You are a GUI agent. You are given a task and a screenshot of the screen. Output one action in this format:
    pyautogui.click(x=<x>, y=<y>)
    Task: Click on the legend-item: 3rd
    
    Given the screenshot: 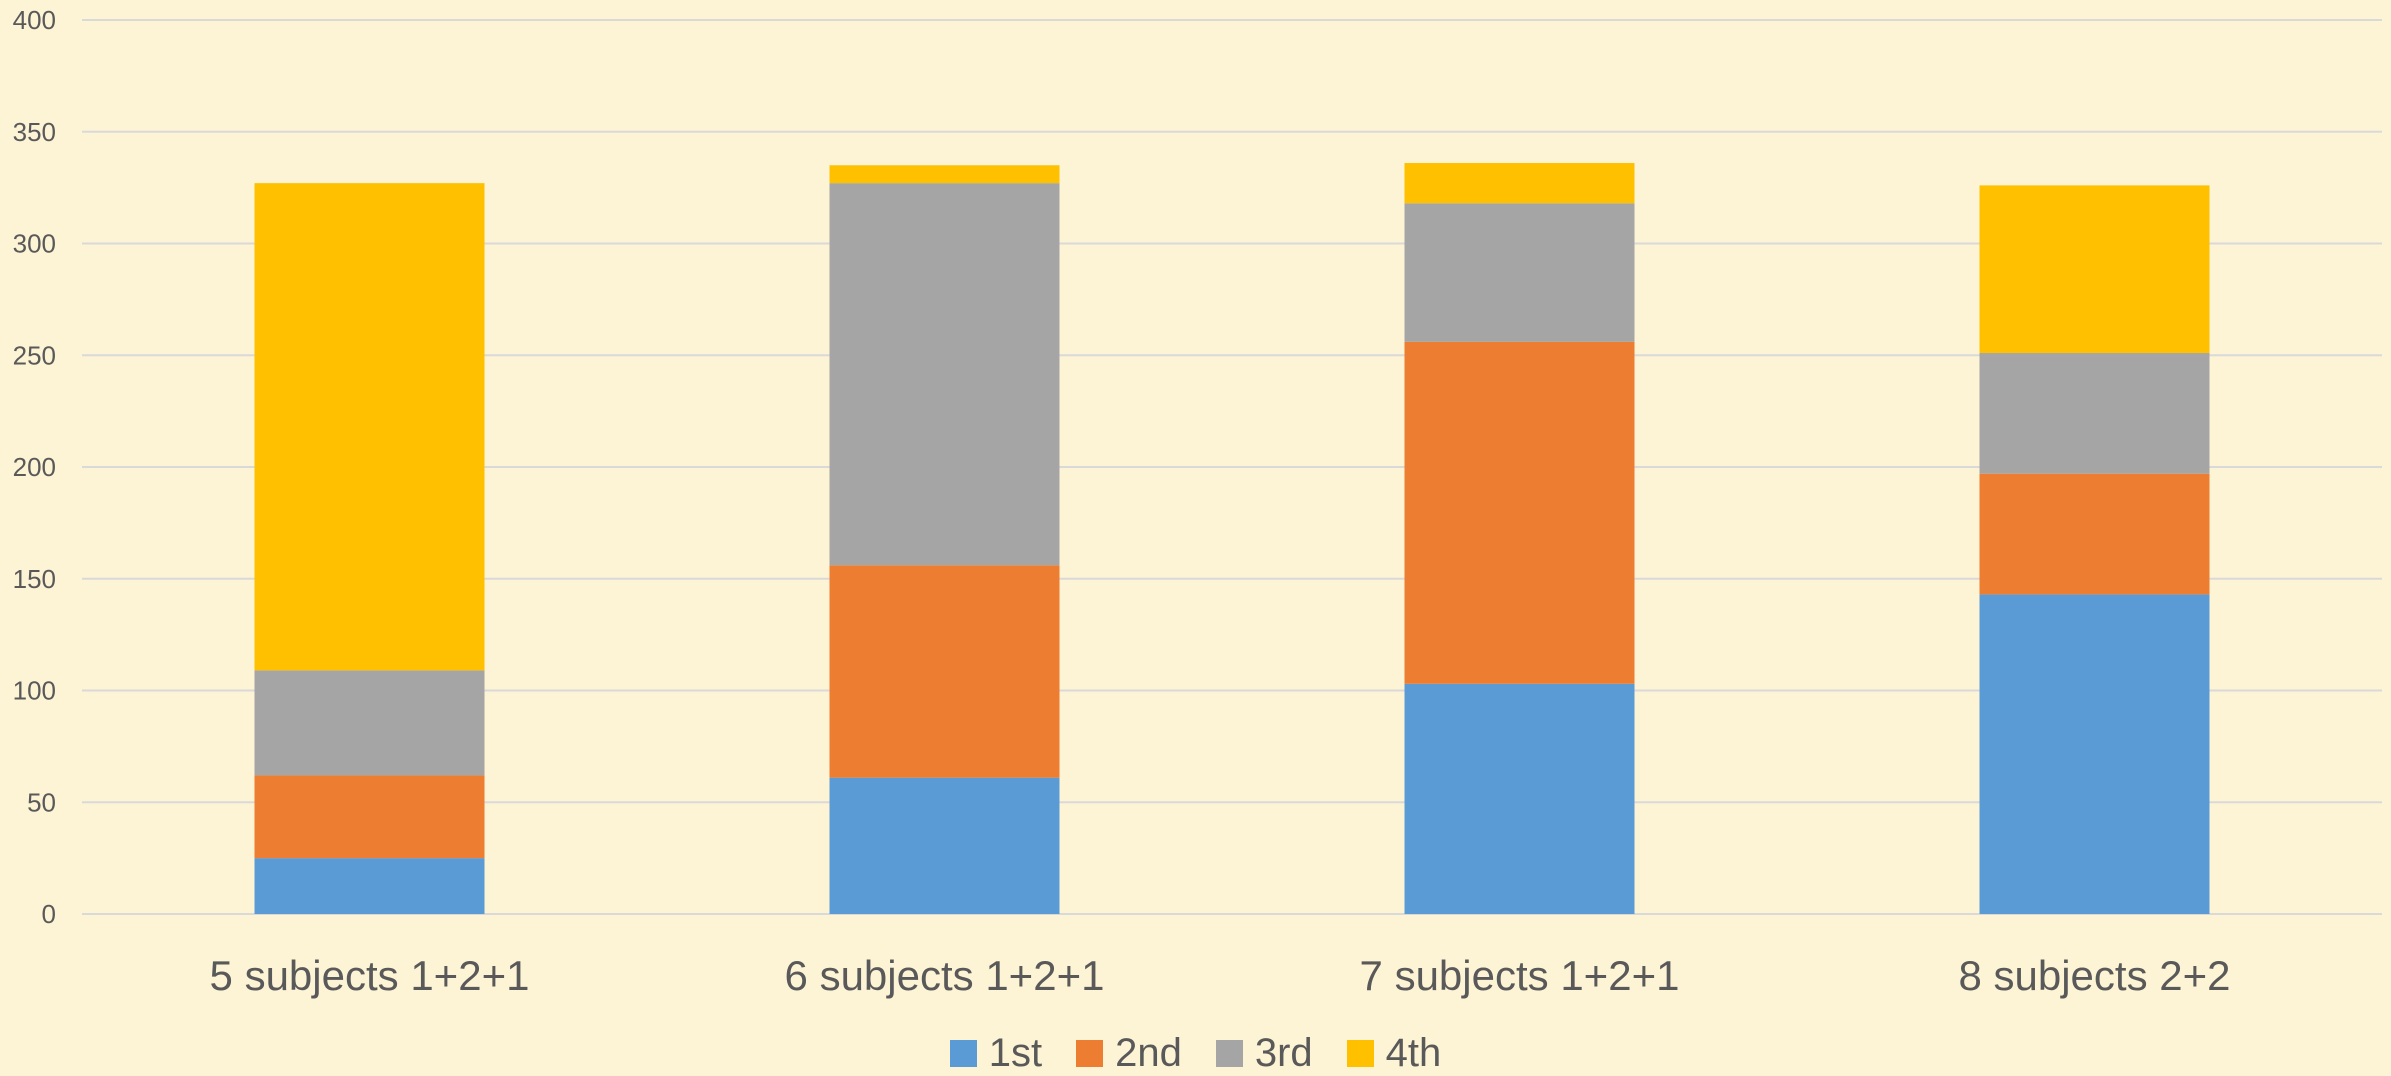 What is the action you would take?
    pyautogui.click(x=1264, y=1053)
    